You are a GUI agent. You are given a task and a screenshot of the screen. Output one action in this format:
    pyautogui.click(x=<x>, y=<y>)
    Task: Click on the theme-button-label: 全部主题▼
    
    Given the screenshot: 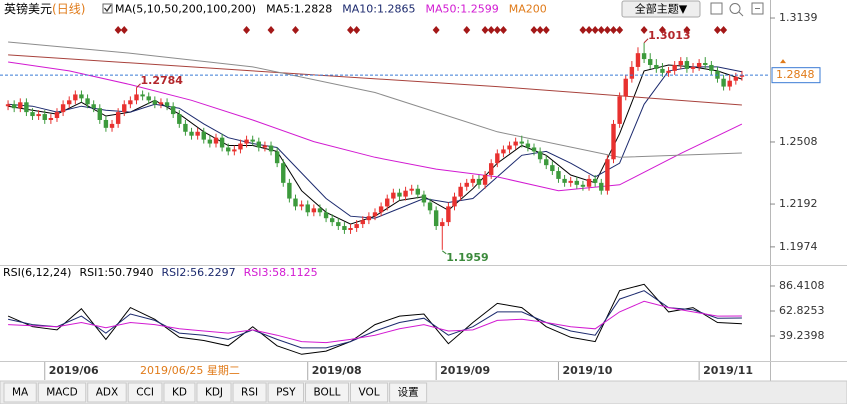 What is the action you would take?
    pyautogui.click(x=661, y=9)
    